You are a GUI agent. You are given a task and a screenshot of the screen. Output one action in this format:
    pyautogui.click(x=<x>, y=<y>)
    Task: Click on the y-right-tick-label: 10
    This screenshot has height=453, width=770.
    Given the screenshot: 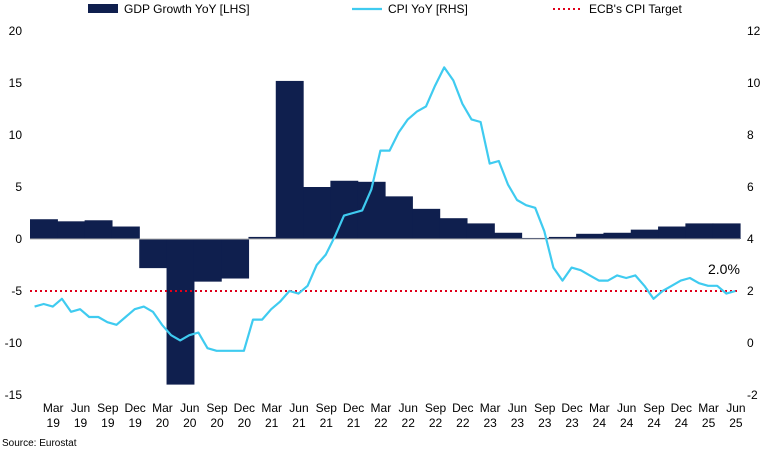 What is the action you would take?
    pyautogui.click(x=754, y=83)
    